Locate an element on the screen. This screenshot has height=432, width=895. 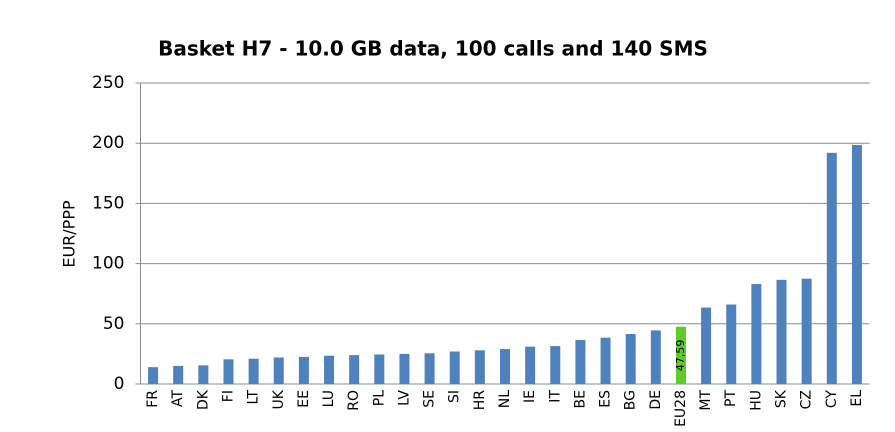
y-tick-label: 0 is located at coordinates (119, 384).